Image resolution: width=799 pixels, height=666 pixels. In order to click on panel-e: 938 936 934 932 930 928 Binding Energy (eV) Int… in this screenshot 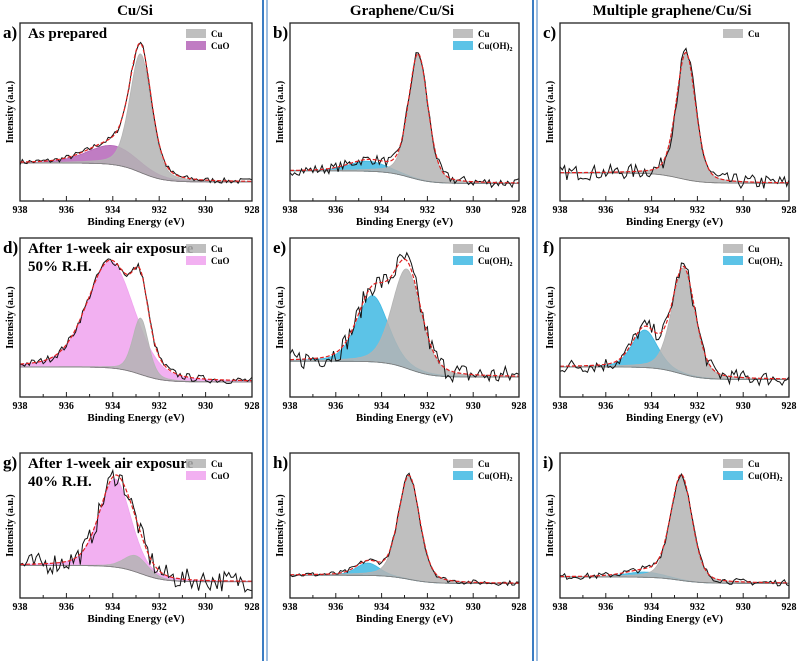, I will do `click(400, 330)`.